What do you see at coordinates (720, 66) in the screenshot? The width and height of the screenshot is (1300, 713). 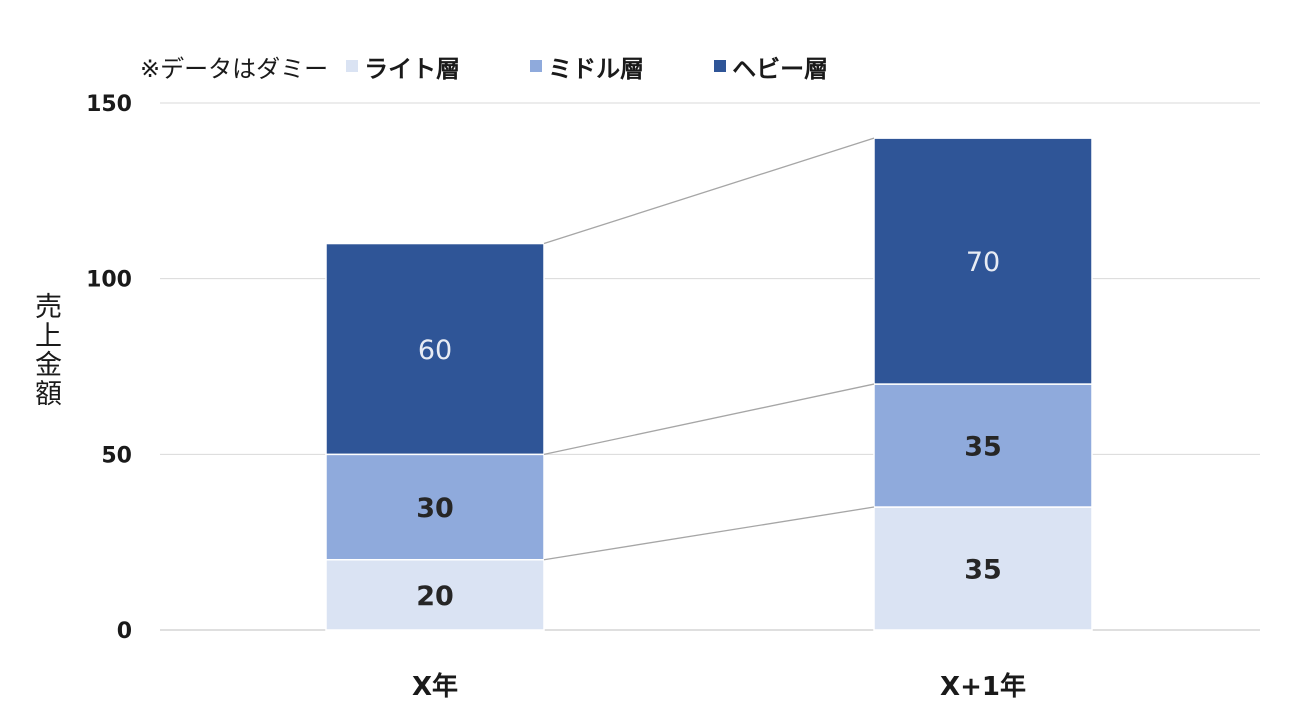 I see `legend-swatch-heavy` at bounding box center [720, 66].